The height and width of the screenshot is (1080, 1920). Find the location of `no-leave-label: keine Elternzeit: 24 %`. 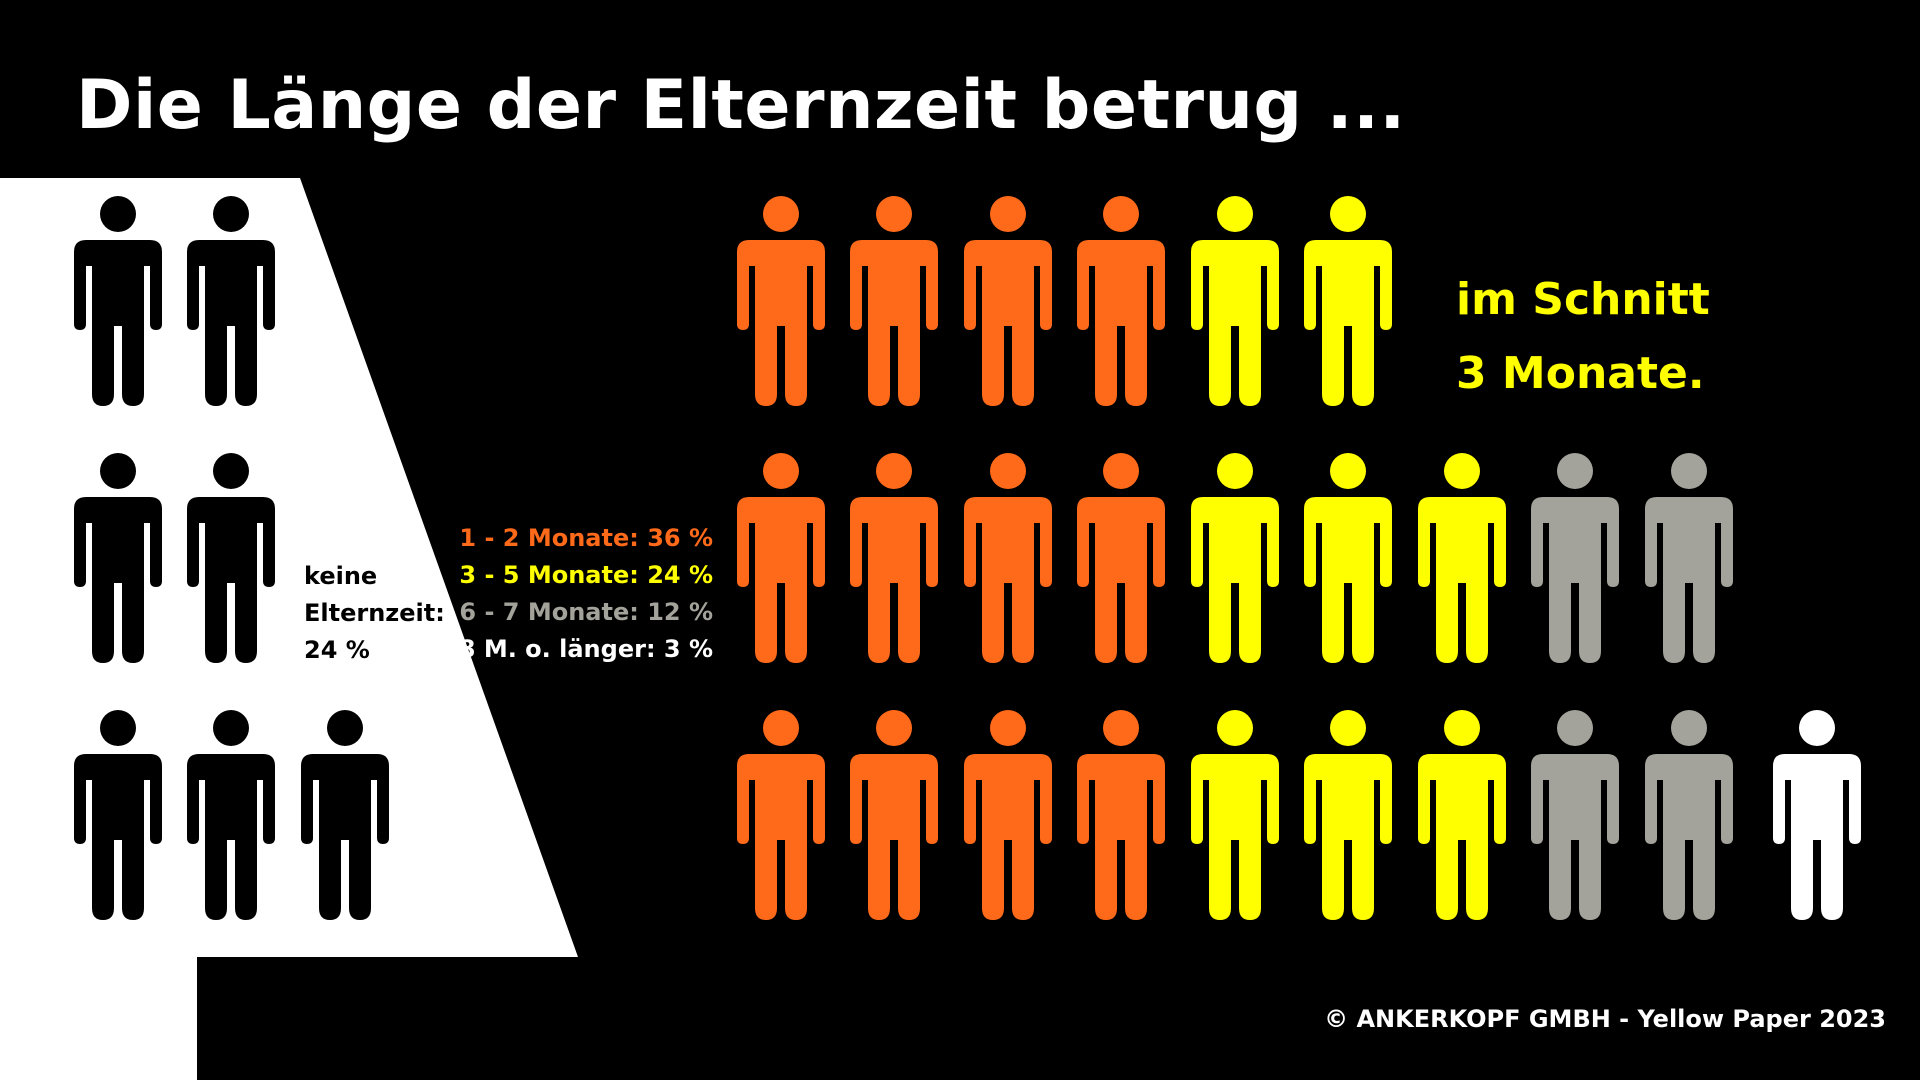

no-leave-label: keine Elternzeit: 24 % is located at coordinates (374, 613).